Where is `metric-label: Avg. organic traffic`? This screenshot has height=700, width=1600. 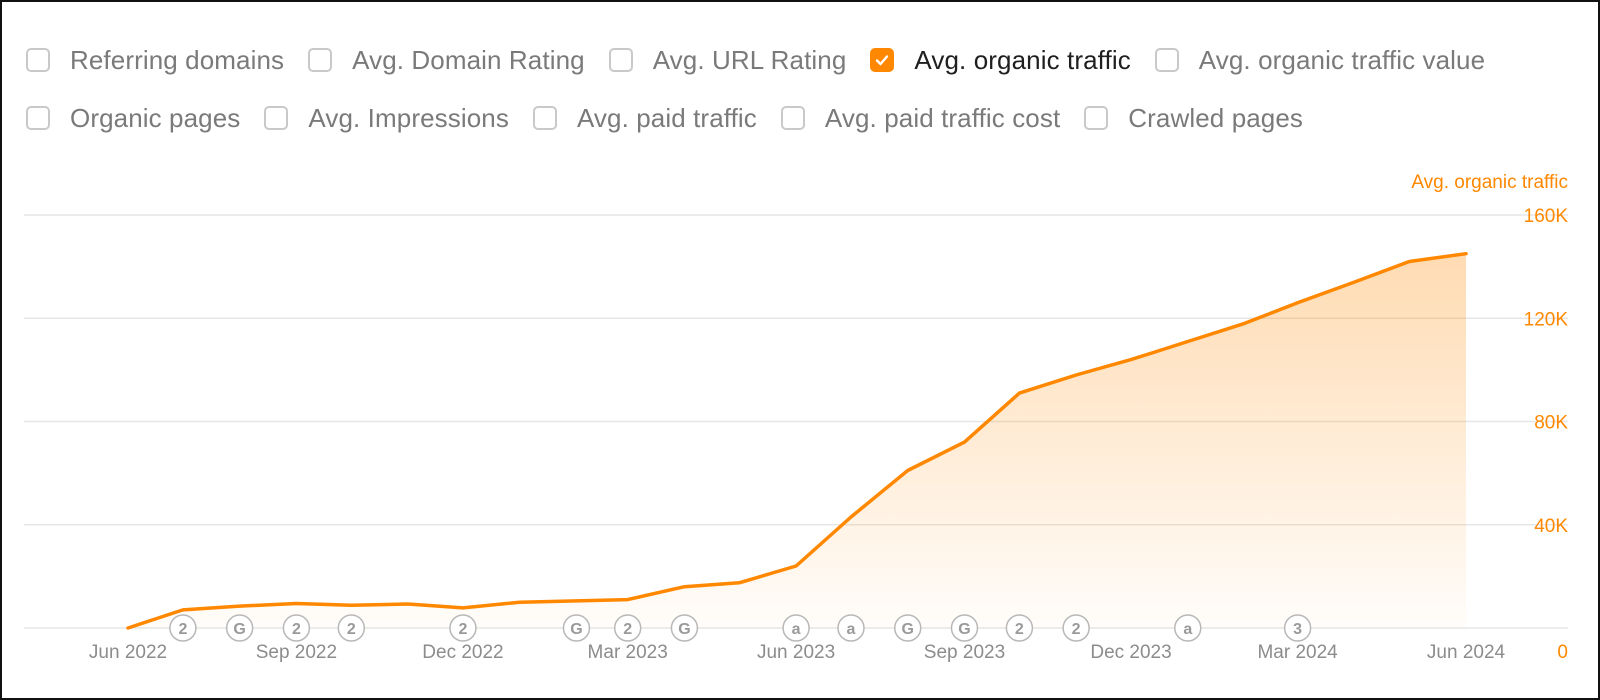
metric-label: Avg. organic traffic is located at coordinates (1022, 59).